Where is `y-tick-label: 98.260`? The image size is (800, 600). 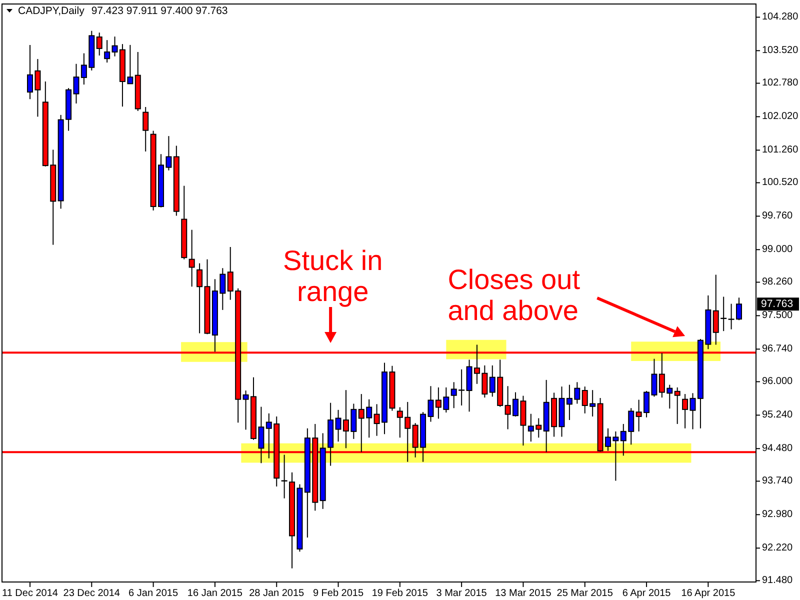
y-tick-label: 98.260 is located at coordinates (778, 282).